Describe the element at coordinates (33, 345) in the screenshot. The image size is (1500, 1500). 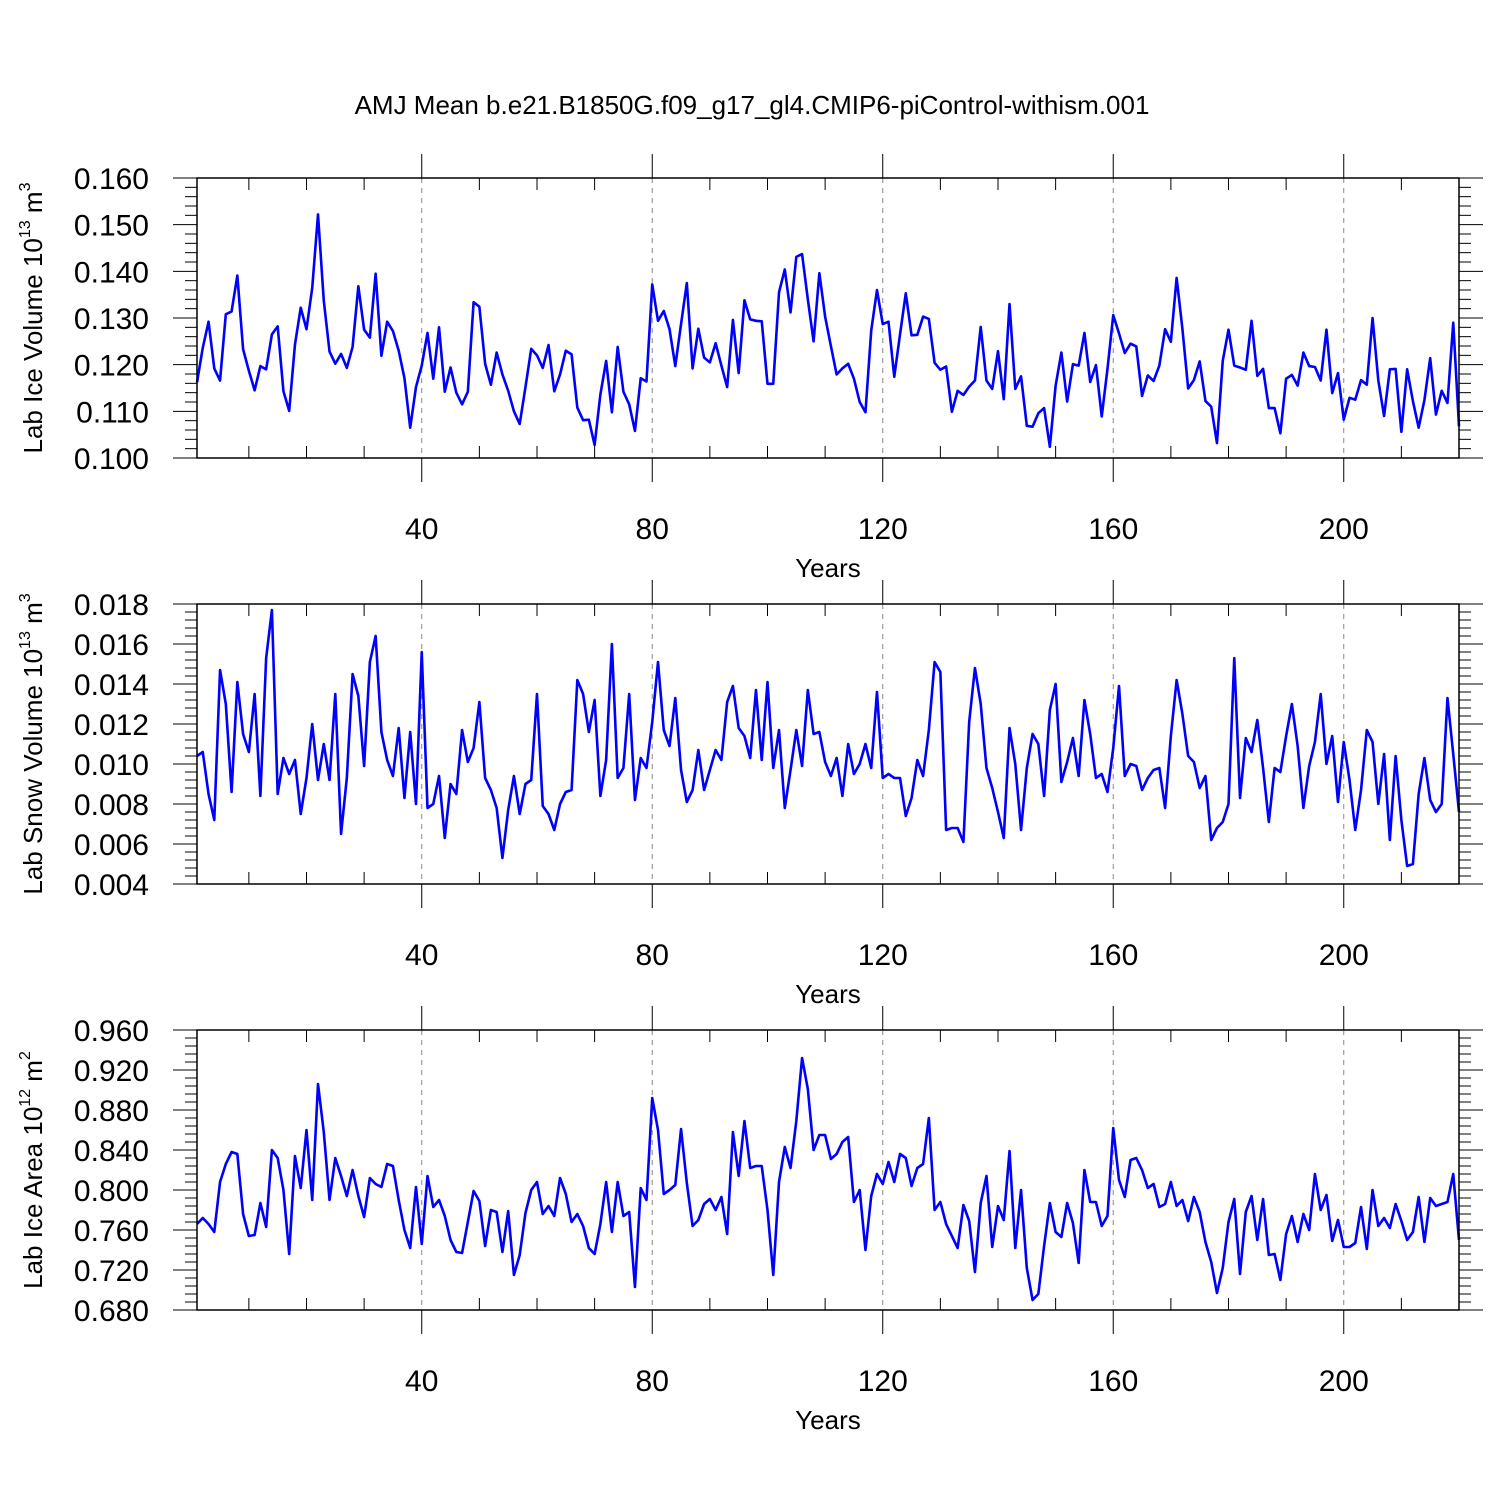
I see `y-axis-label-main: Lab Ice Volume 10` at that location.